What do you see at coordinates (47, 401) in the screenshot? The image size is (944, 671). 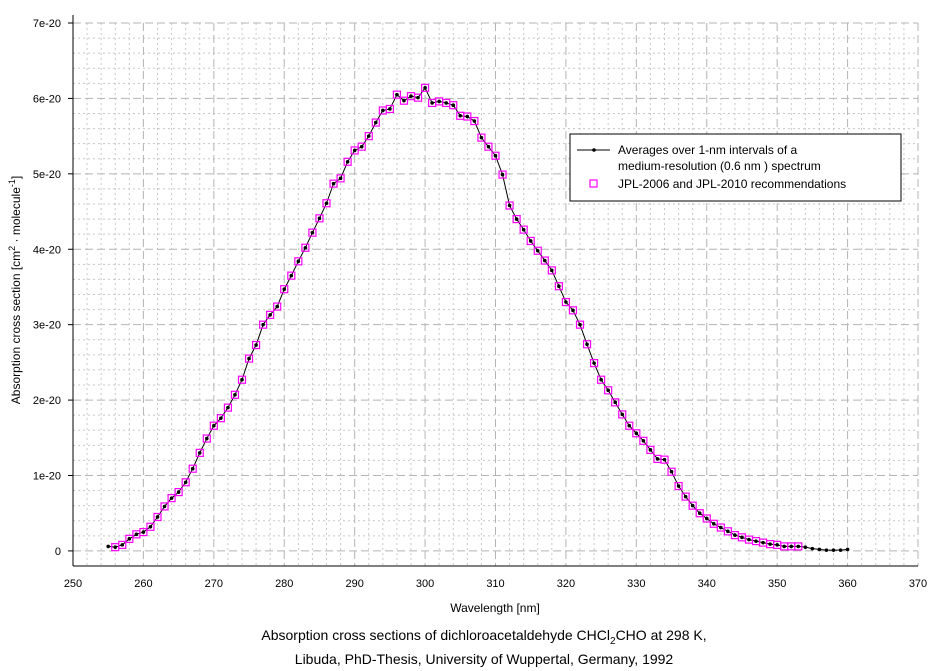 I see `y-tick-label: 2e-20` at bounding box center [47, 401].